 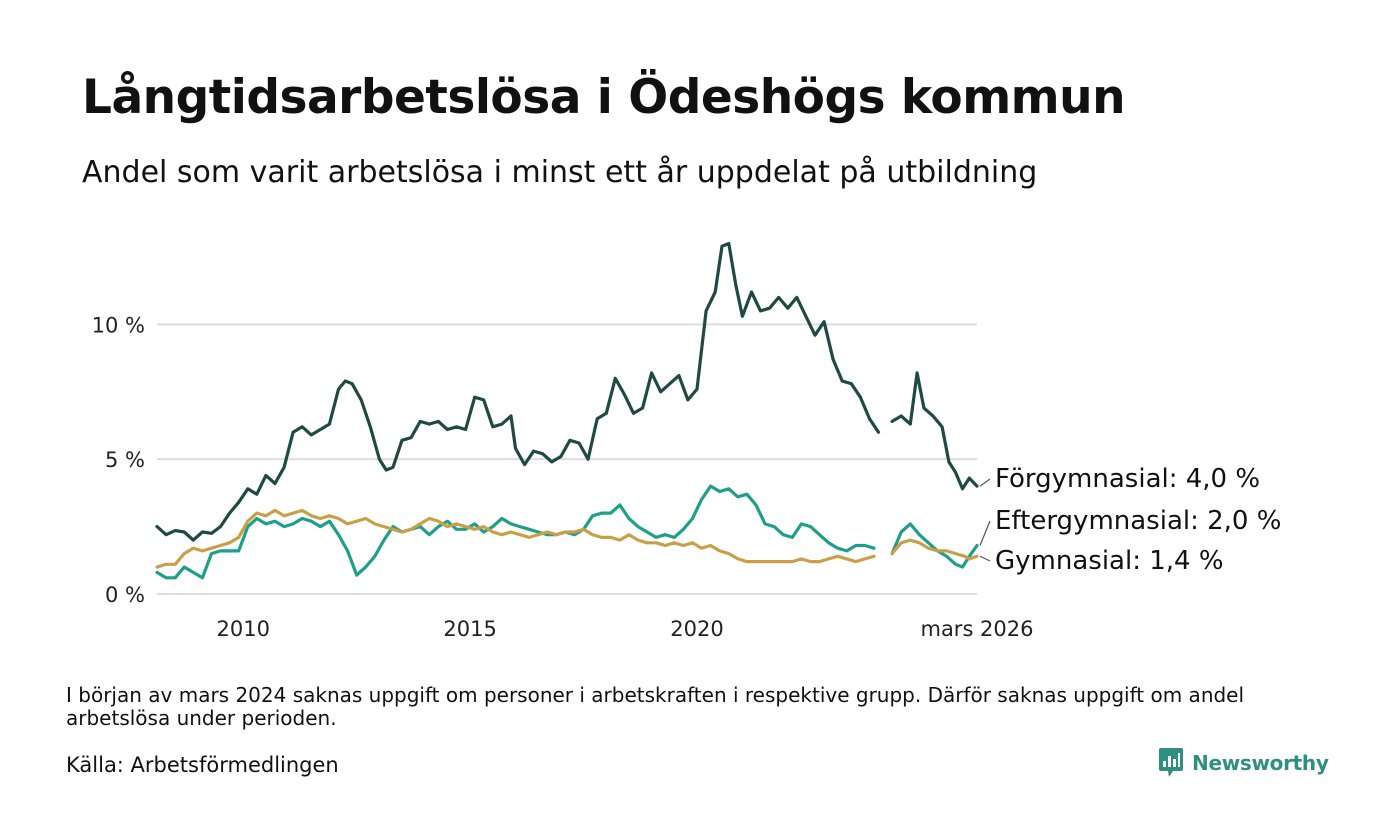 I want to click on x-tick-label: 2010, so click(x=242, y=629).